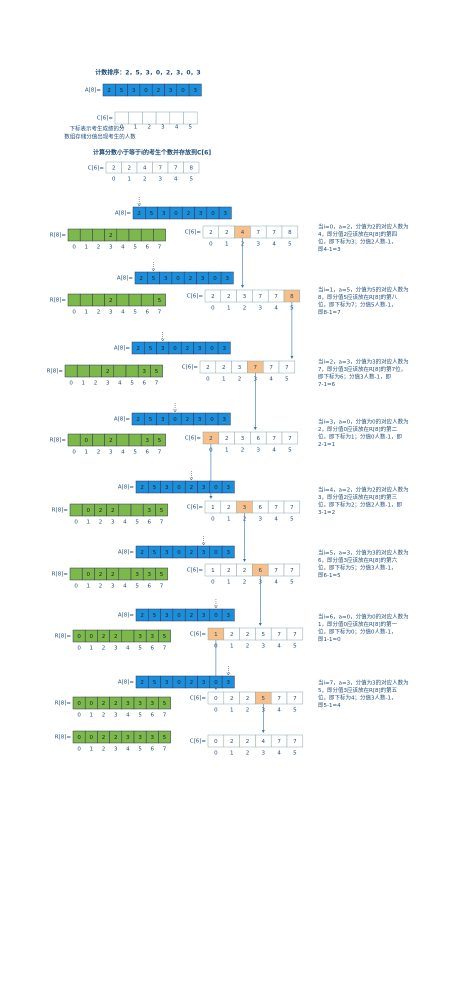  What do you see at coordinates (147, 73) in the screenshot?
I see `title: 计数排序：2，5，3，0，2，3，0，3` at bounding box center [147, 73].